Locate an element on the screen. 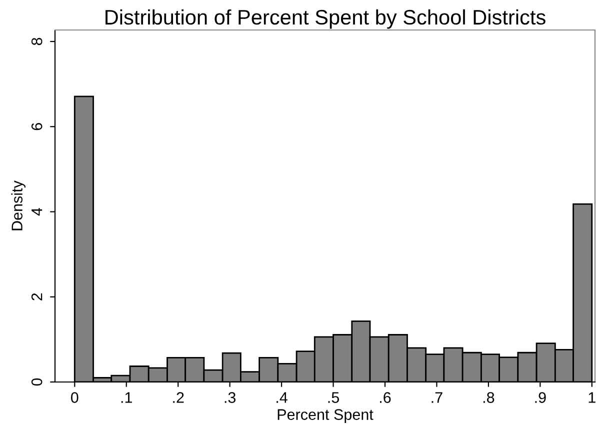 Image resolution: width=597 pixels, height=428 pixels. chart-title: Distribution of Percent Spent by School Districts is located at coordinates (326, 19).